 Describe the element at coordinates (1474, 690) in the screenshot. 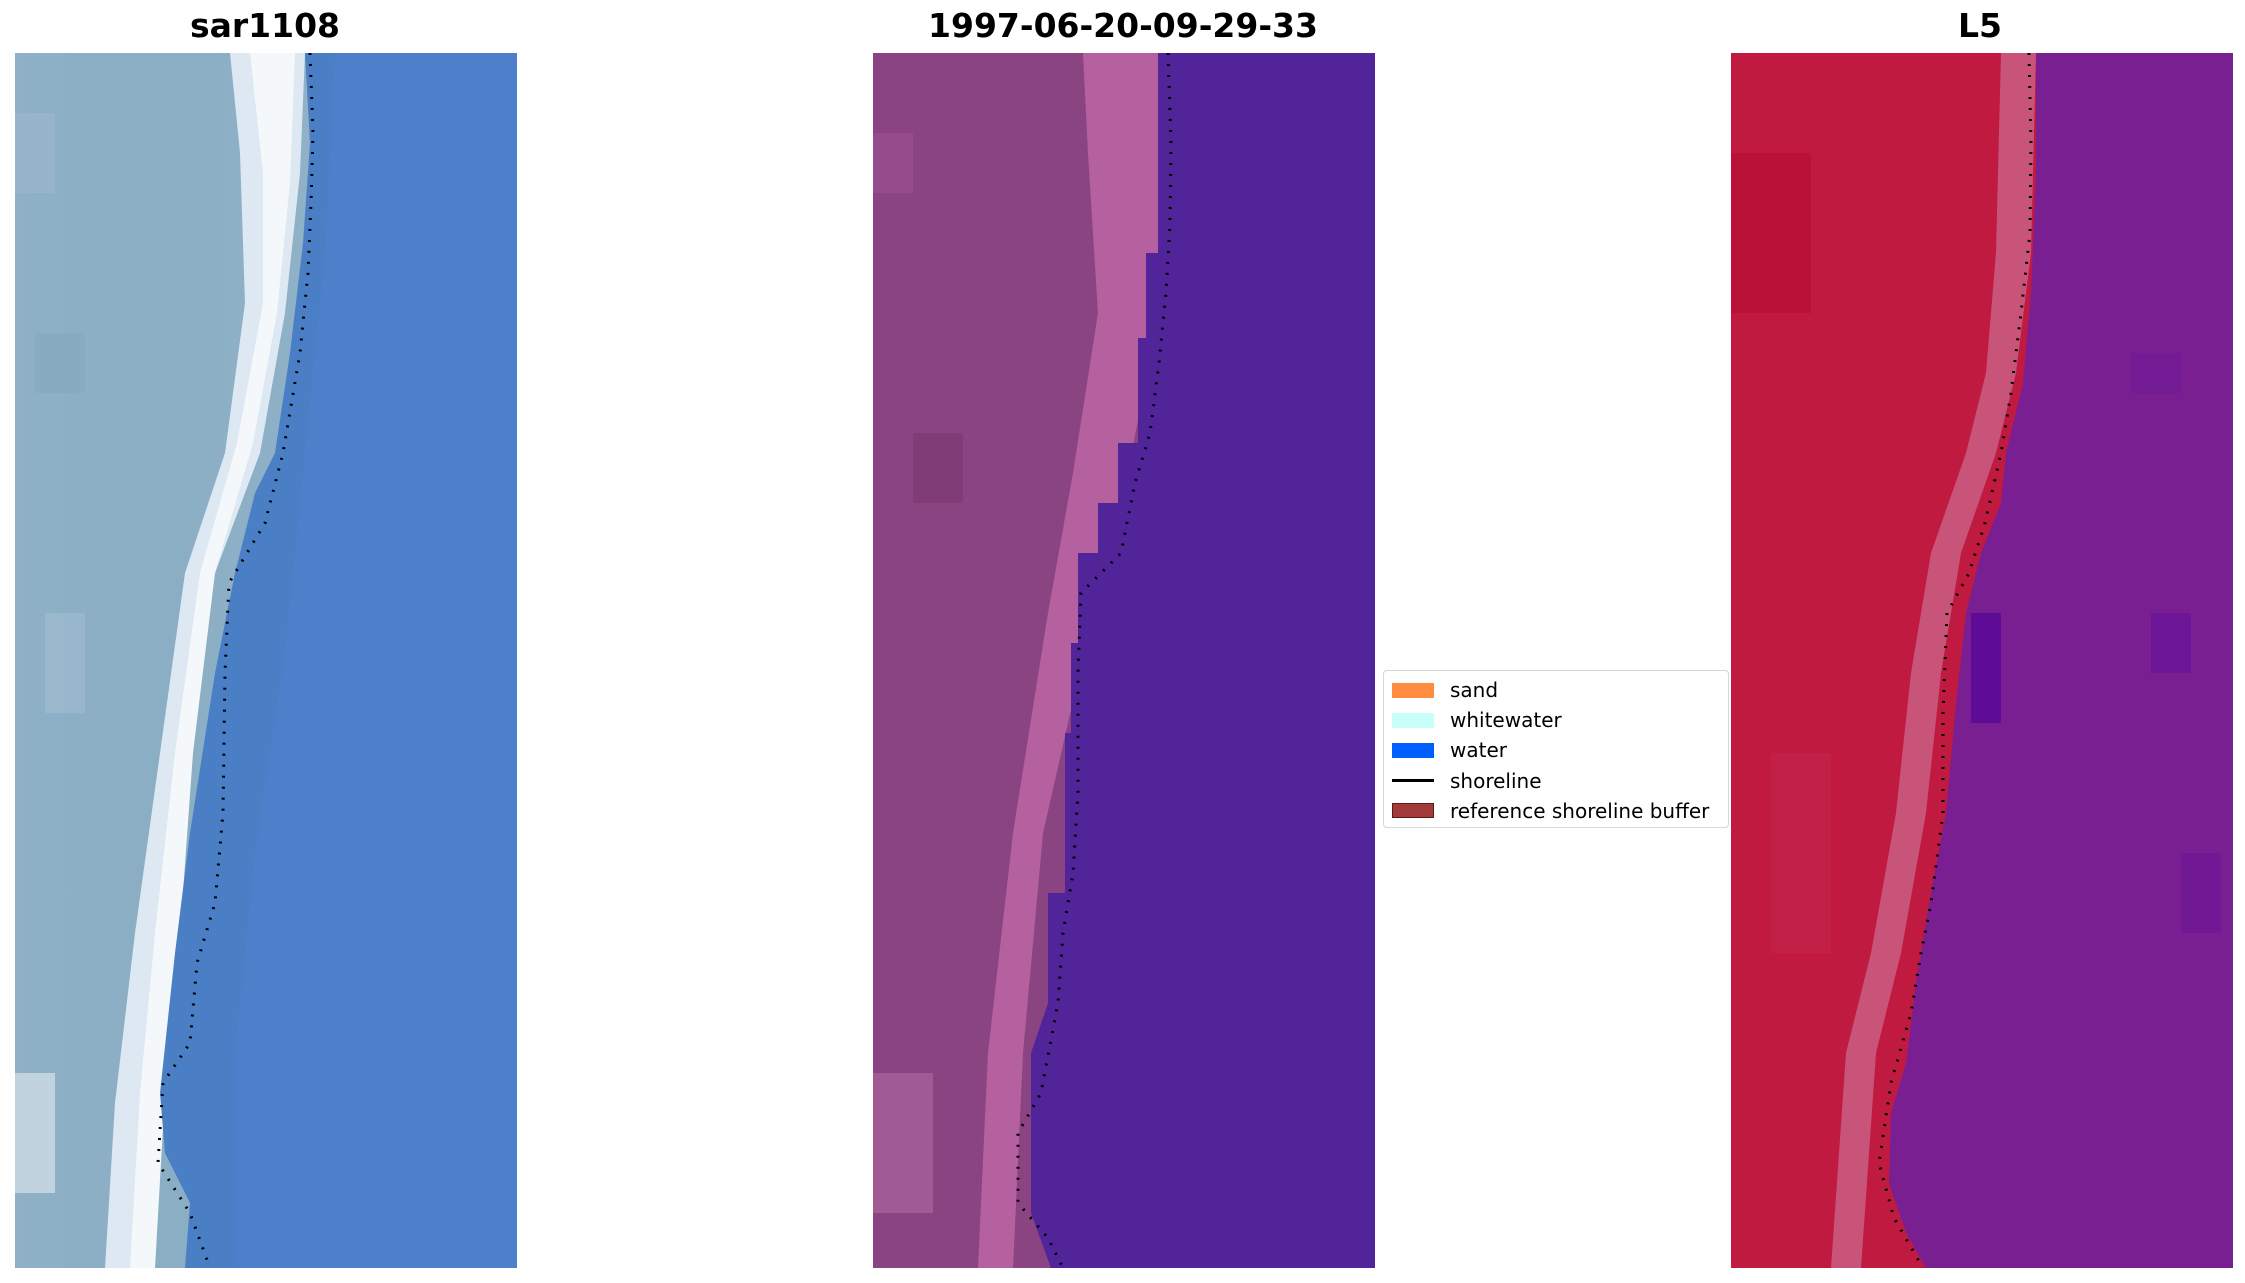

I see `legend-label: sand` at that location.